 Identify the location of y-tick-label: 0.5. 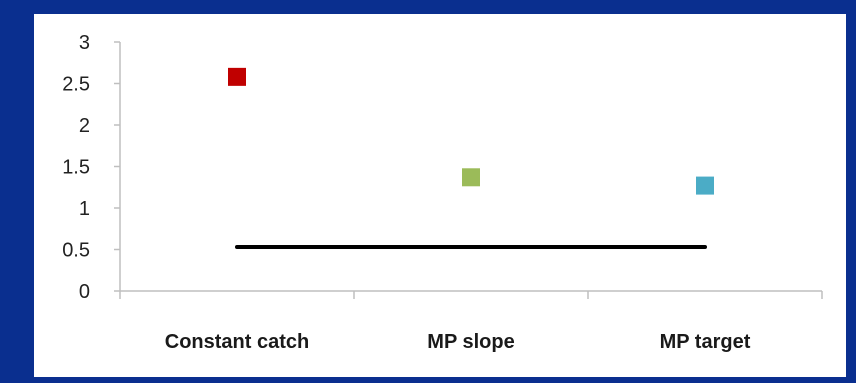
(76, 251).